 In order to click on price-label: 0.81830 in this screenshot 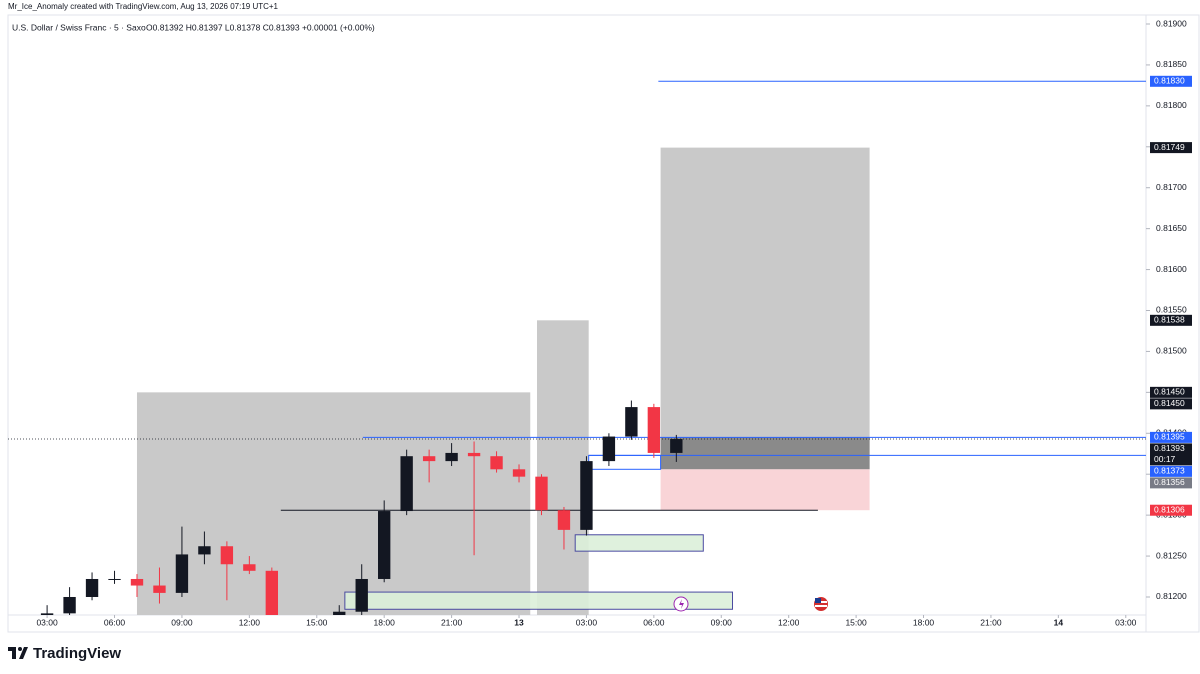, I will do `click(1169, 81)`.